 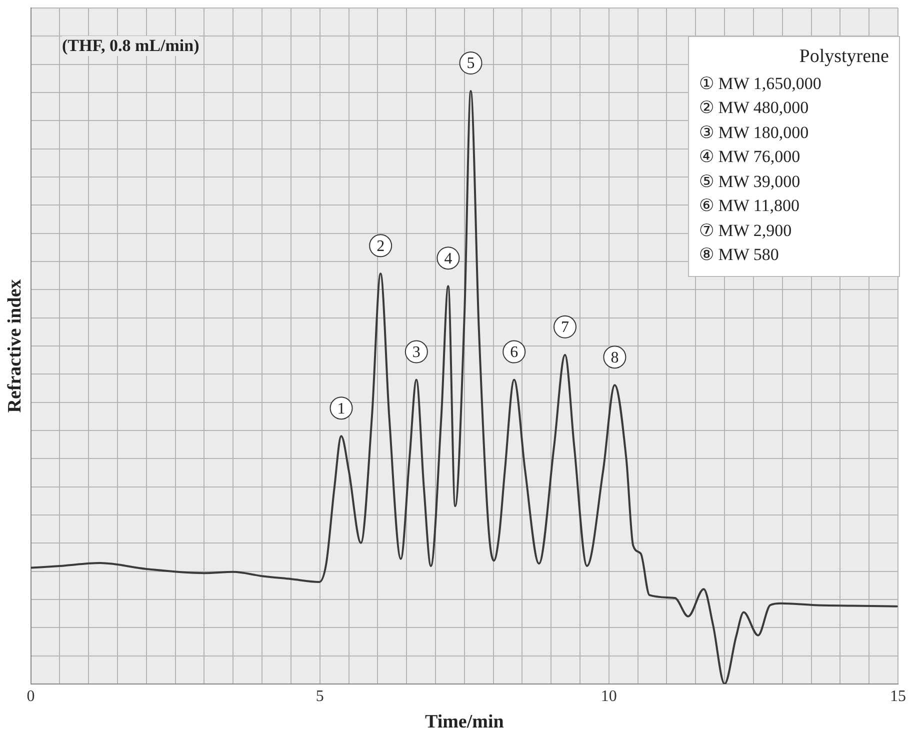 What do you see at coordinates (760, 83) in the screenshot?
I see `annotation: ① MW 1,650,000` at bounding box center [760, 83].